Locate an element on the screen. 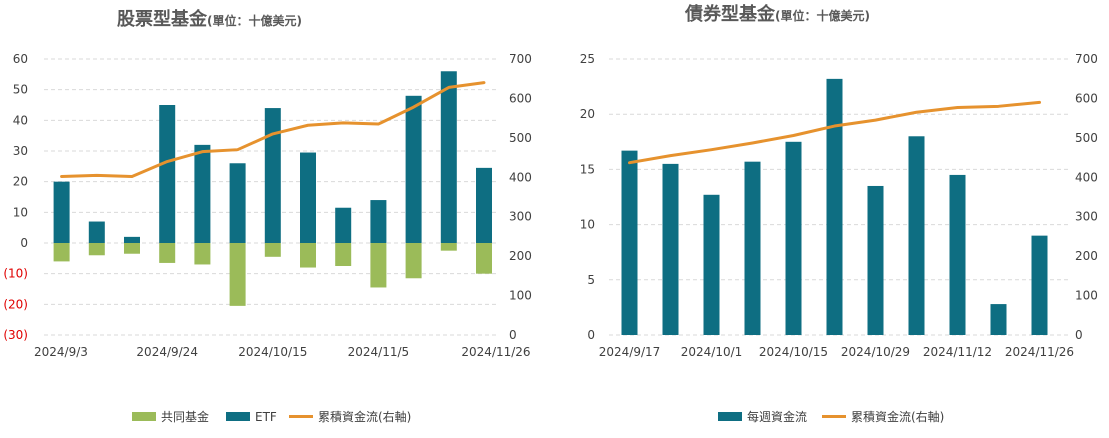 The width and height of the screenshot is (1109, 438). y-left-tick-label: 30 is located at coordinates (20, 151).